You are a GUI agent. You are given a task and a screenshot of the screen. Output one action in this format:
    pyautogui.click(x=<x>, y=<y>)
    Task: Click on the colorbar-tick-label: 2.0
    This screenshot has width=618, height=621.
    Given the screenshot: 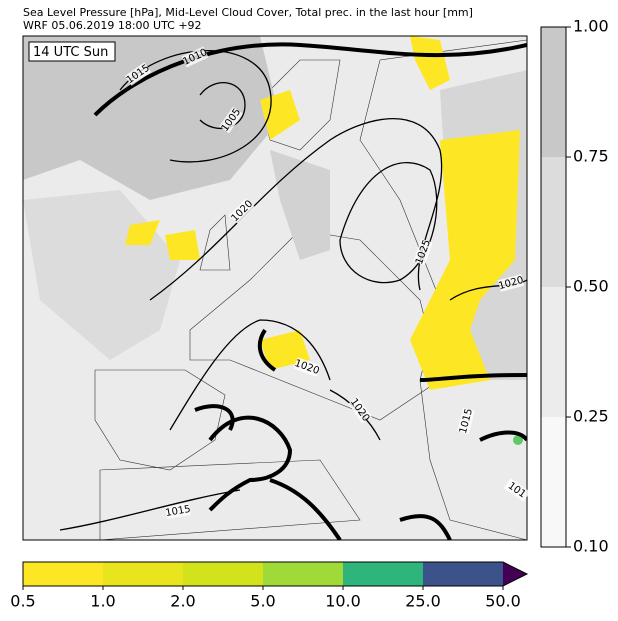 What is the action you would take?
    pyautogui.click(x=182, y=601)
    